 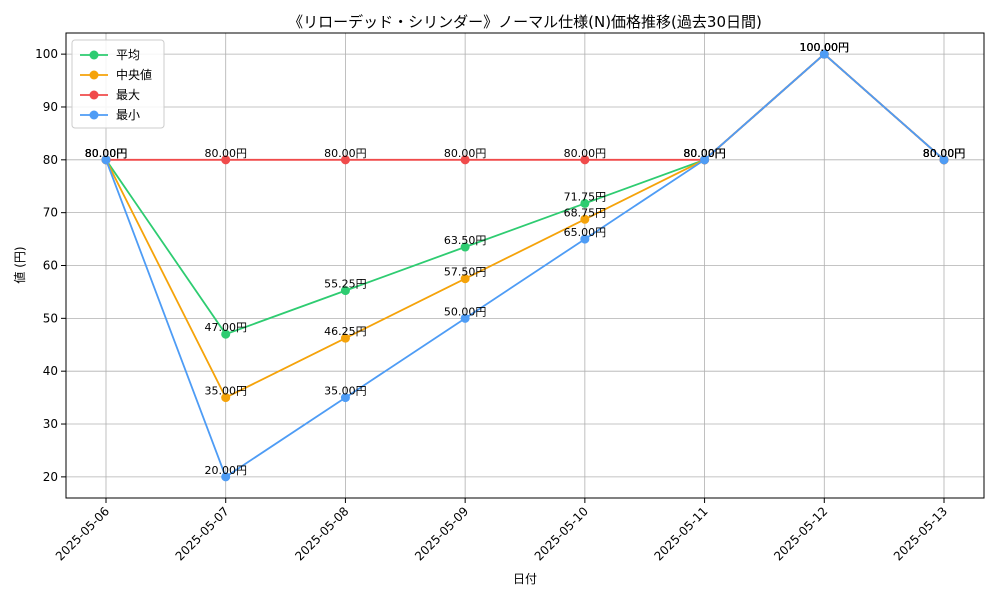 I want to click on x-tick-label: 2025-05-10, so click(x=561, y=533).